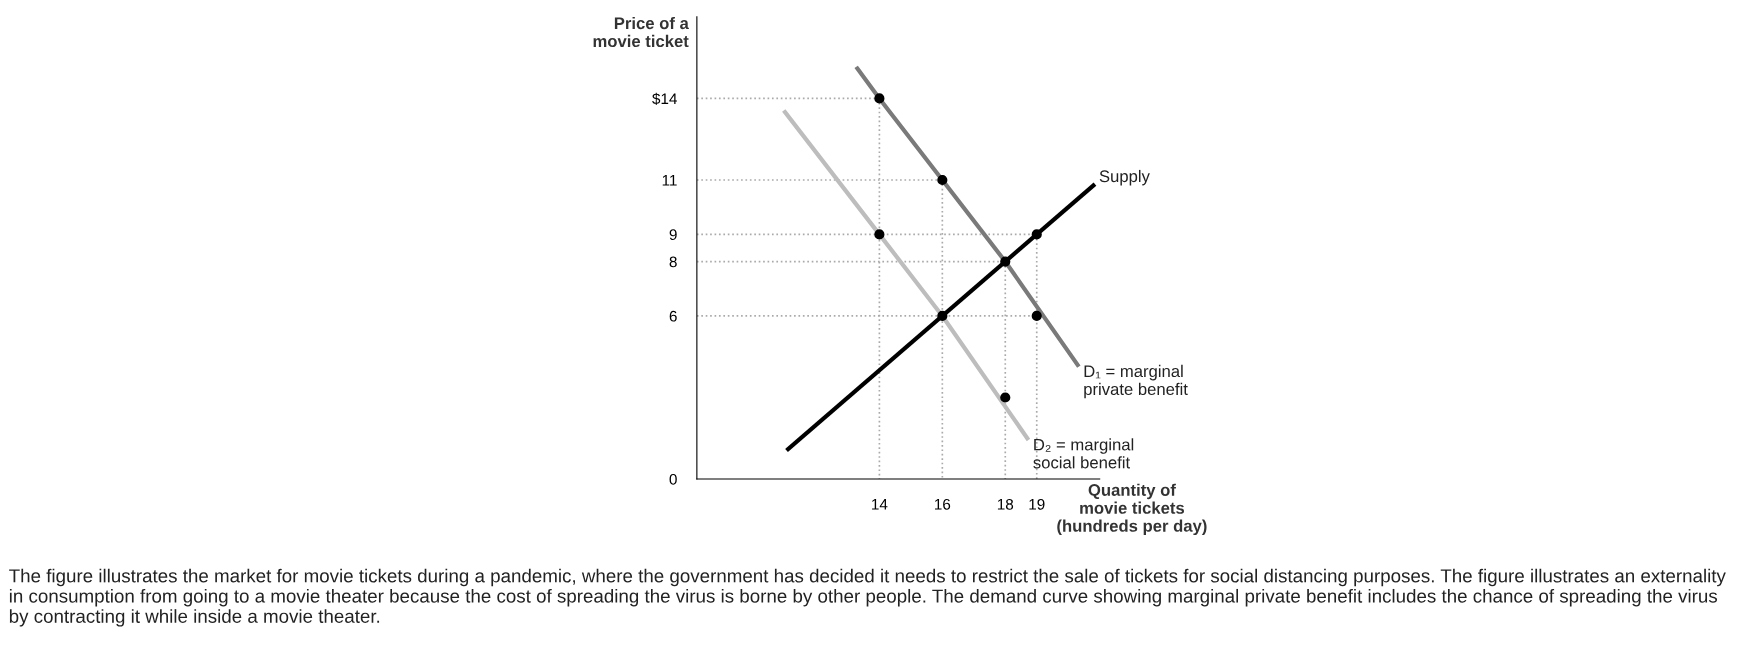  Describe the element at coordinates (673, 262) in the screenshot. I see `y-tick-label: 8` at that location.